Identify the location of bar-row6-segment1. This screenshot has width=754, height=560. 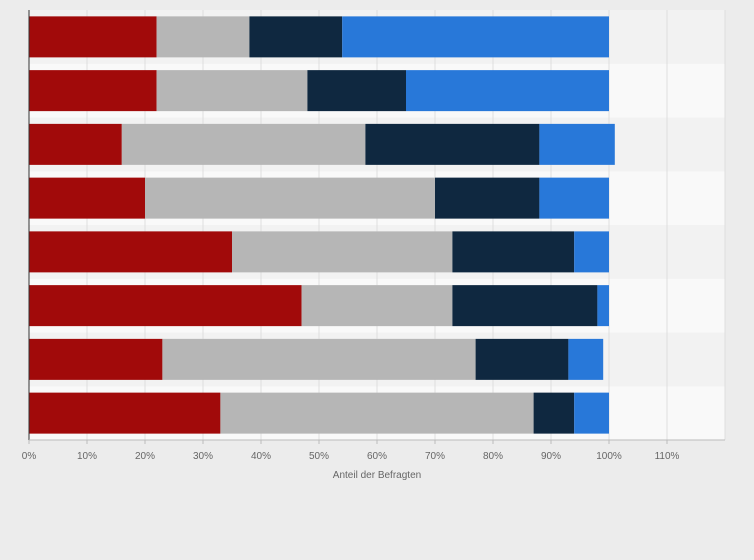
(165, 306).